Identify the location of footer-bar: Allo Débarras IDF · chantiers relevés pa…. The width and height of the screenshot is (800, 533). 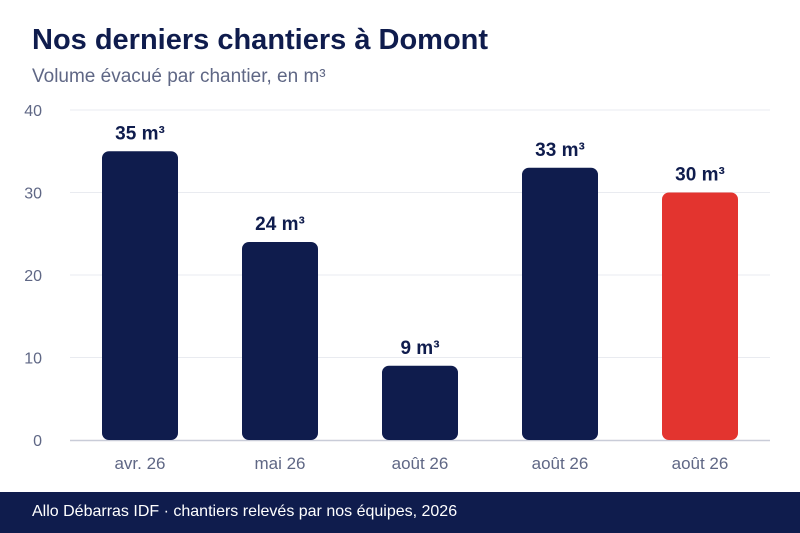
(400, 512).